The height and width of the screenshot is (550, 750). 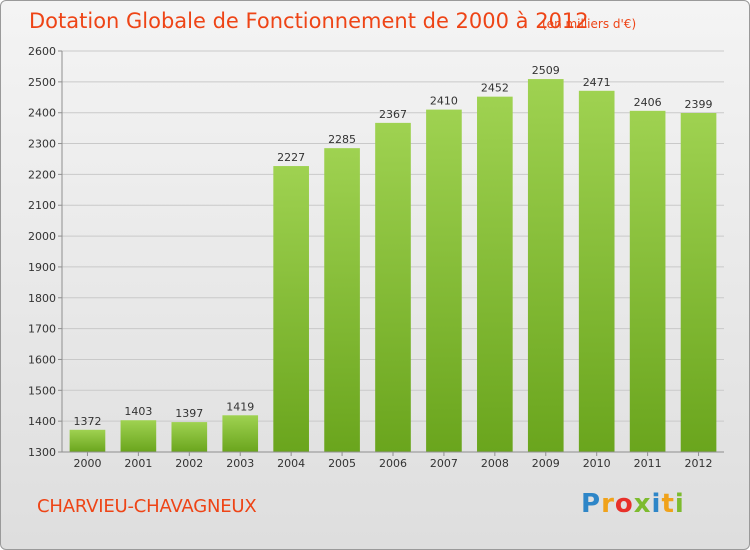 I want to click on y-tick-label: 2300, so click(x=42, y=144).